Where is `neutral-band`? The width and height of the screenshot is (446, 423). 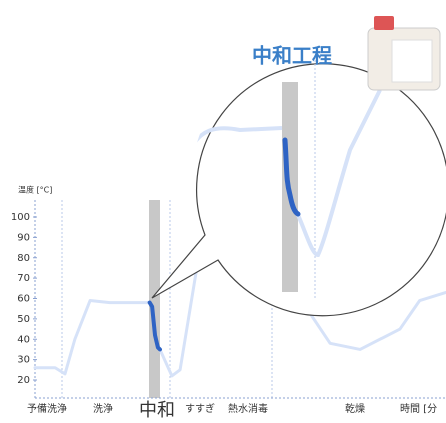 neutral-band is located at coordinates (154, 299).